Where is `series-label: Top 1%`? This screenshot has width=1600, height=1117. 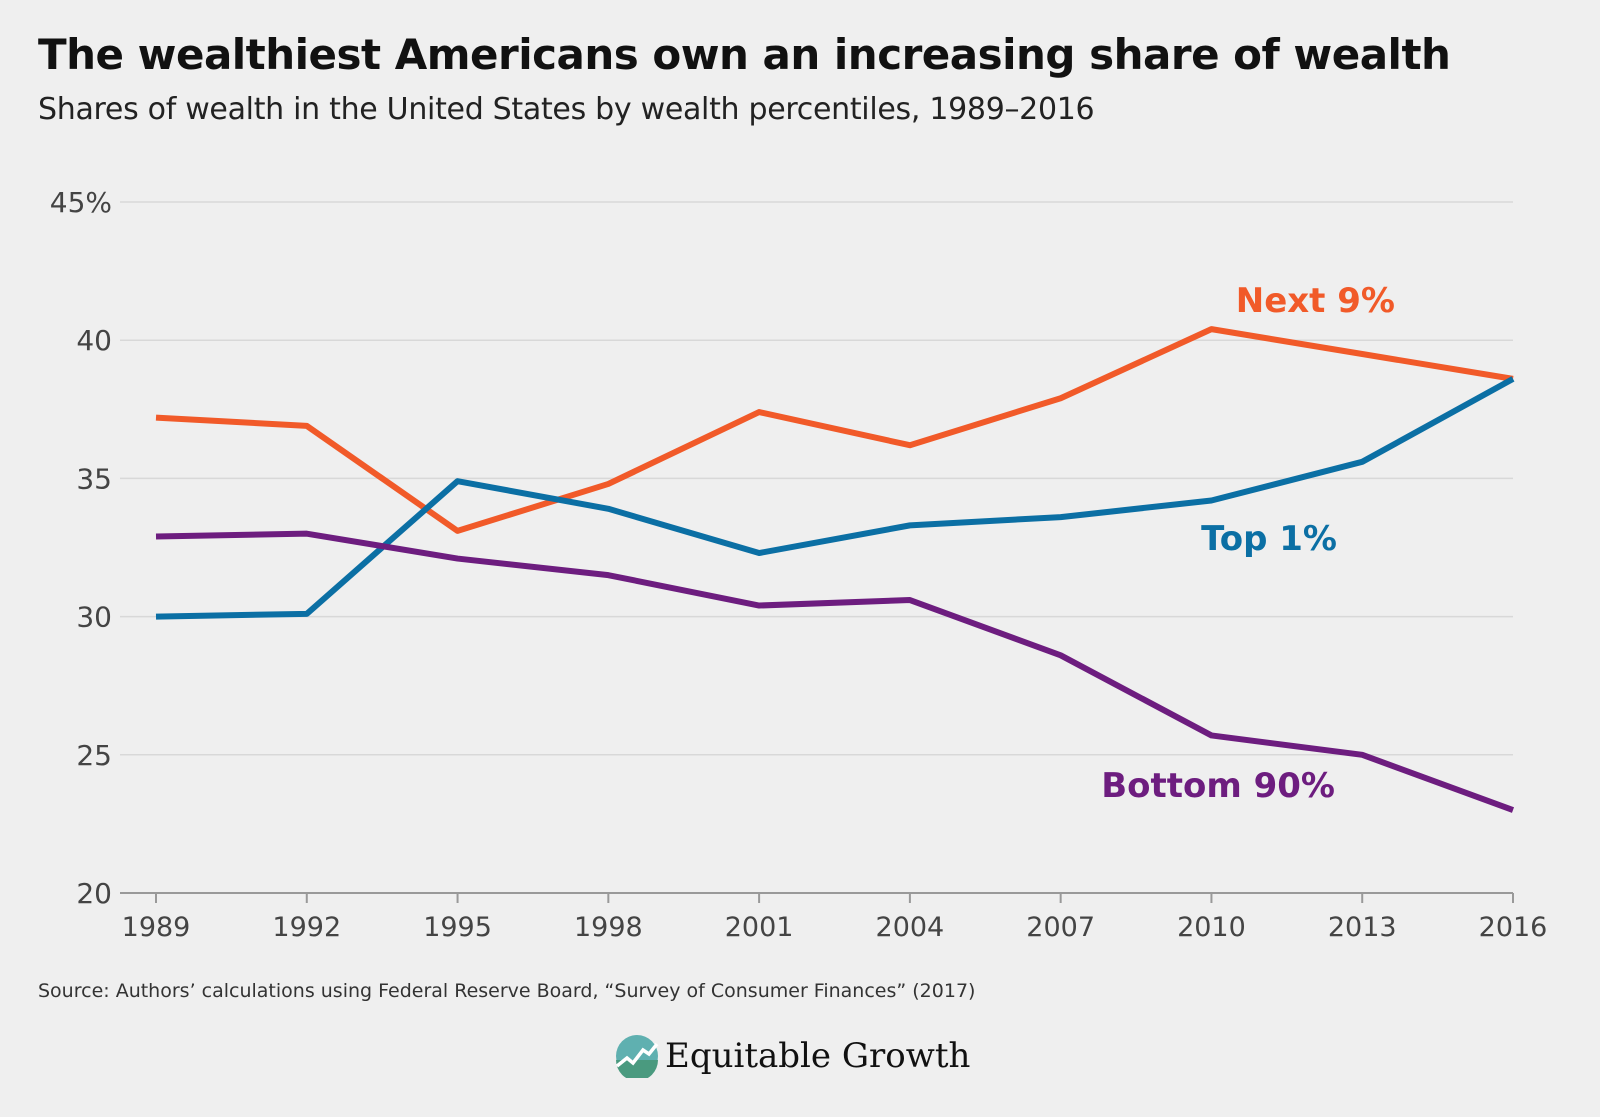
series-label: Top 1% is located at coordinates (1269, 539).